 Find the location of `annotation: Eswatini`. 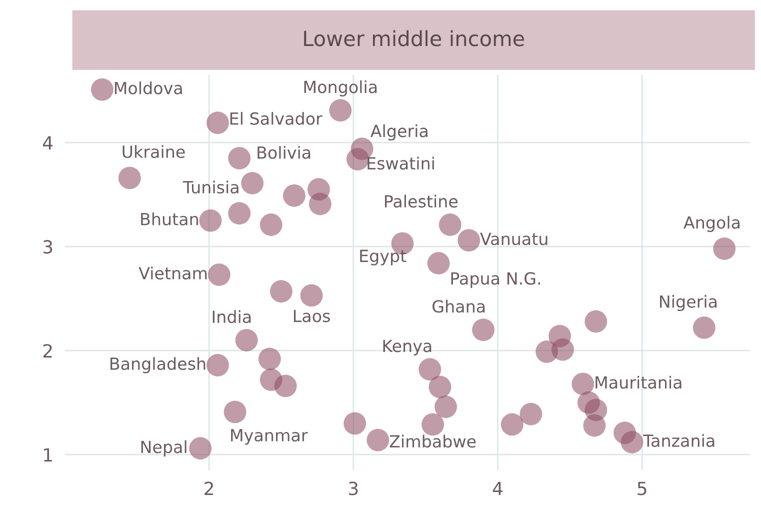

annotation: Eswatini is located at coordinates (401, 163).